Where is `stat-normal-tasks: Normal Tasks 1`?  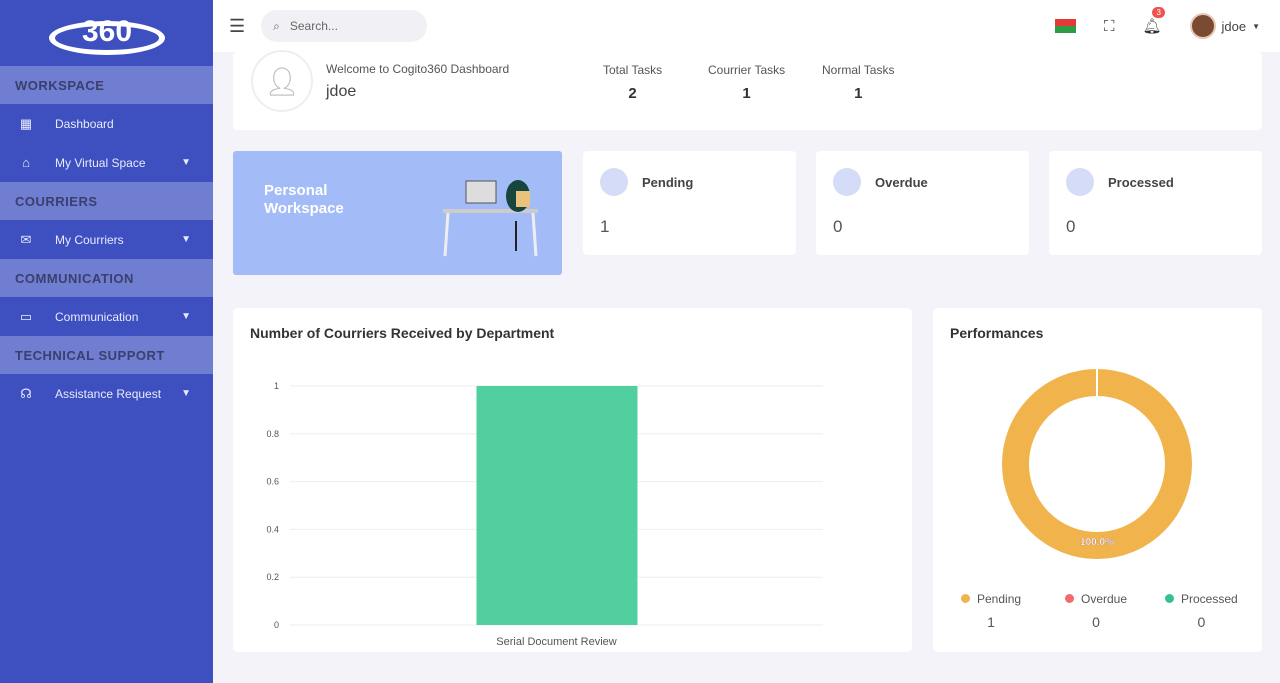 stat-normal-tasks: Normal Tasks 1 is located at coordinates (858, 82).